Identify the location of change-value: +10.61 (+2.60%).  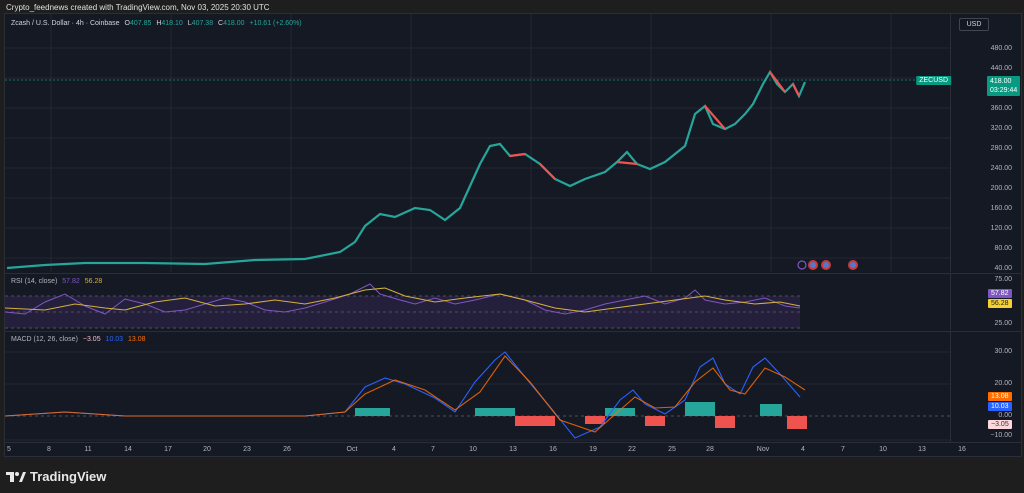
(275, 23).